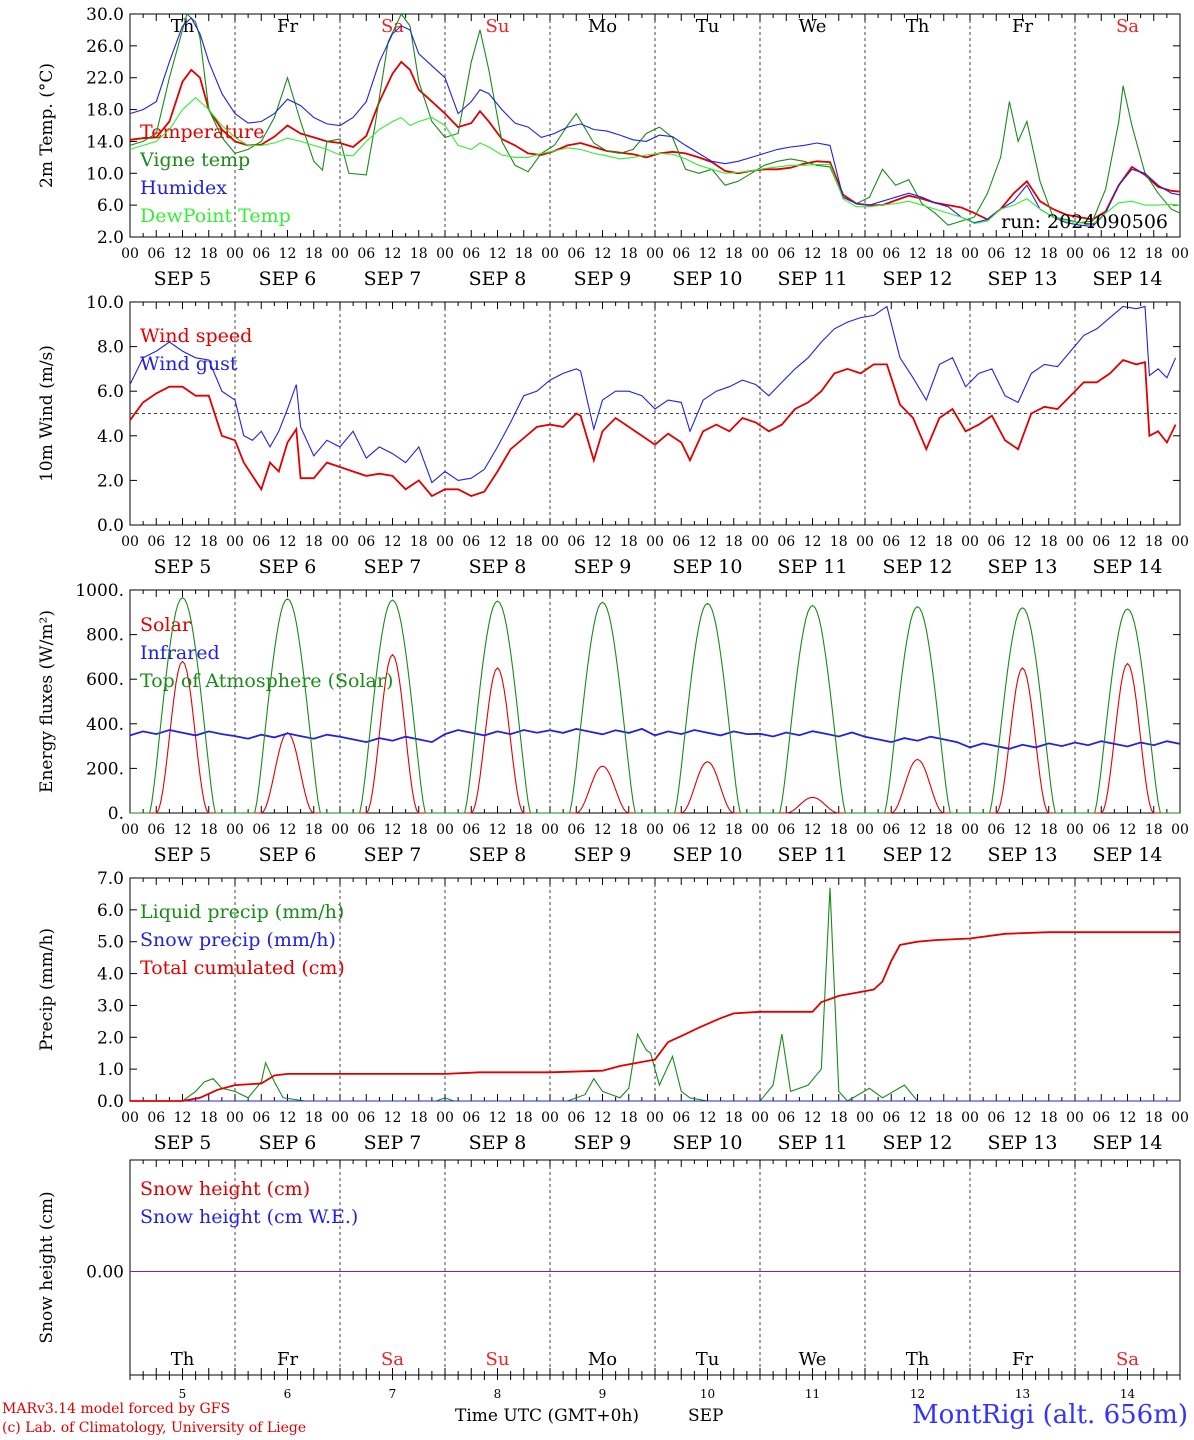 Image resolution: width=1194 pixels, height=1440 pixels. What do you see at coordinates (105, 1273) in the screenshot?
I see `snow-y-tick-label: 0.00` at bounding box center [105, 1273].